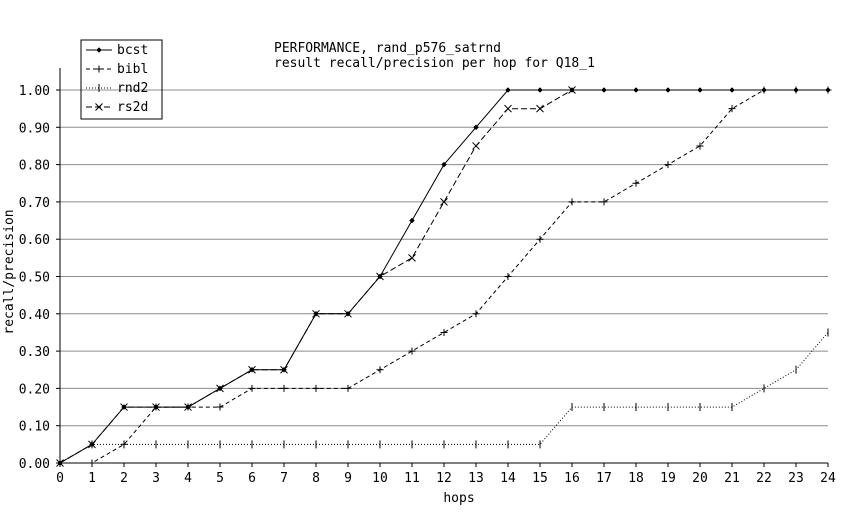 This screenshot has height=520, width=862. I want to click on x-axis-title: hops, so click(458, 498).